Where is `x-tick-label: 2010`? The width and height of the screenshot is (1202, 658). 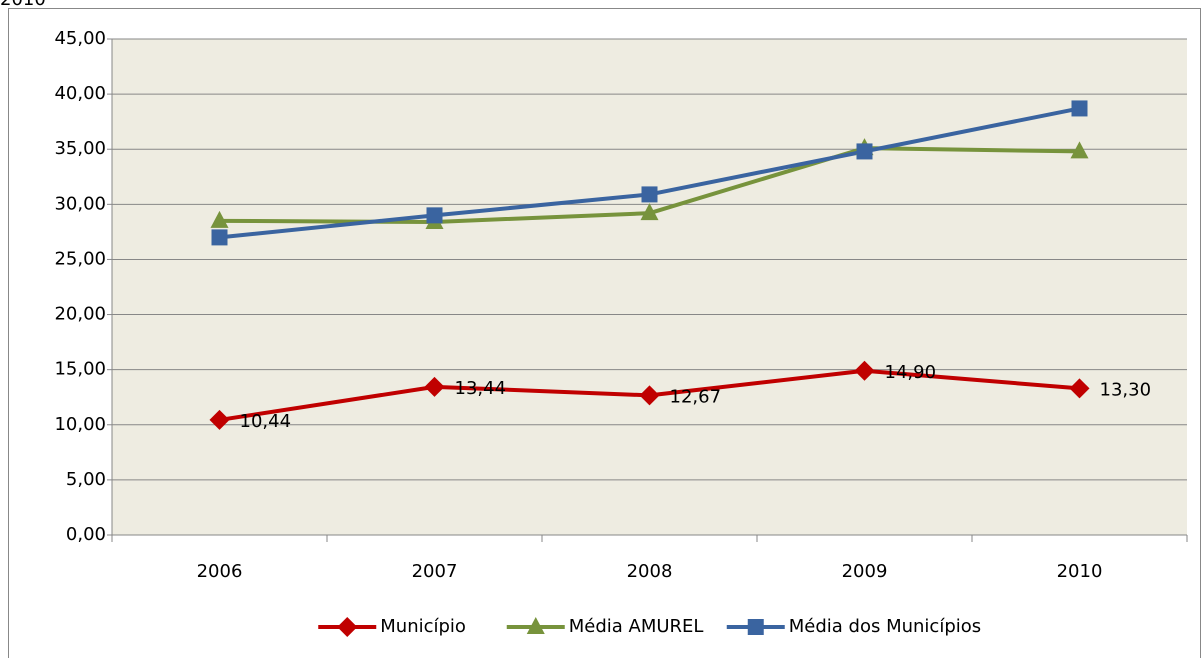 x-tick-label: 2010 is located at coordinates (1080, 571).